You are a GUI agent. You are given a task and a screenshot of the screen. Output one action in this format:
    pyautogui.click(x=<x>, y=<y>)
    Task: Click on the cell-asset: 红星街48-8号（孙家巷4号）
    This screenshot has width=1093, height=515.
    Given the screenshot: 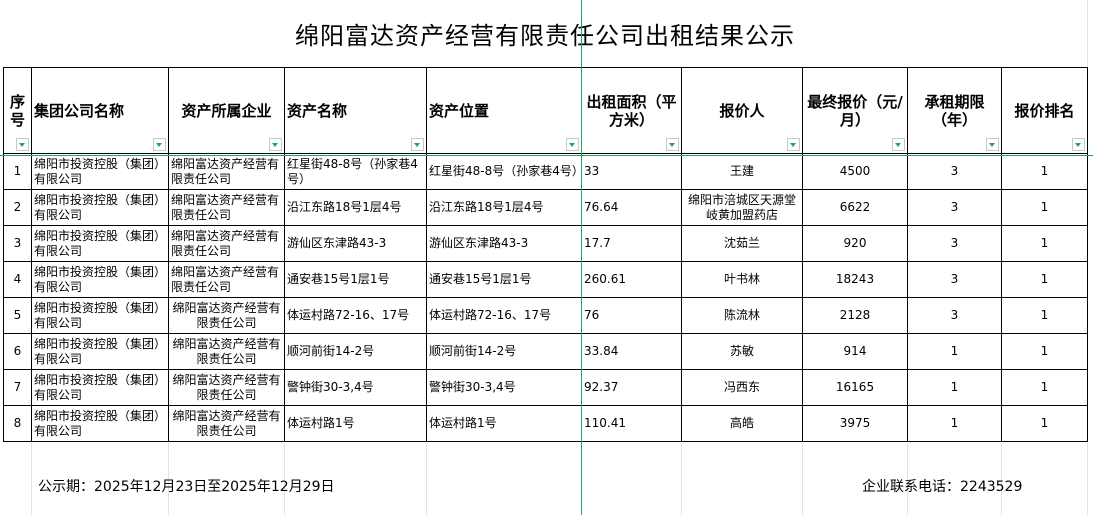 What is the action you would take?
    pyautogui.click(x=355, y=171)
    